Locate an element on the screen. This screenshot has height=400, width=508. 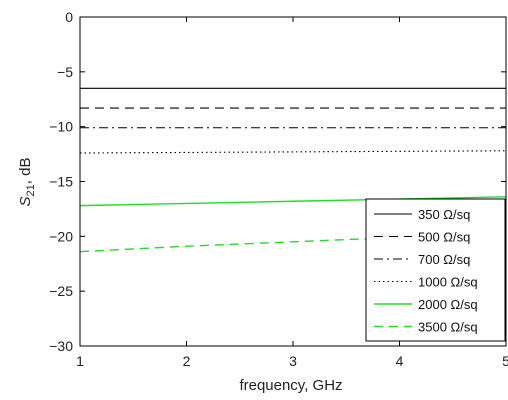
x-tick-label: 5 is located at coordinates (505, 361).